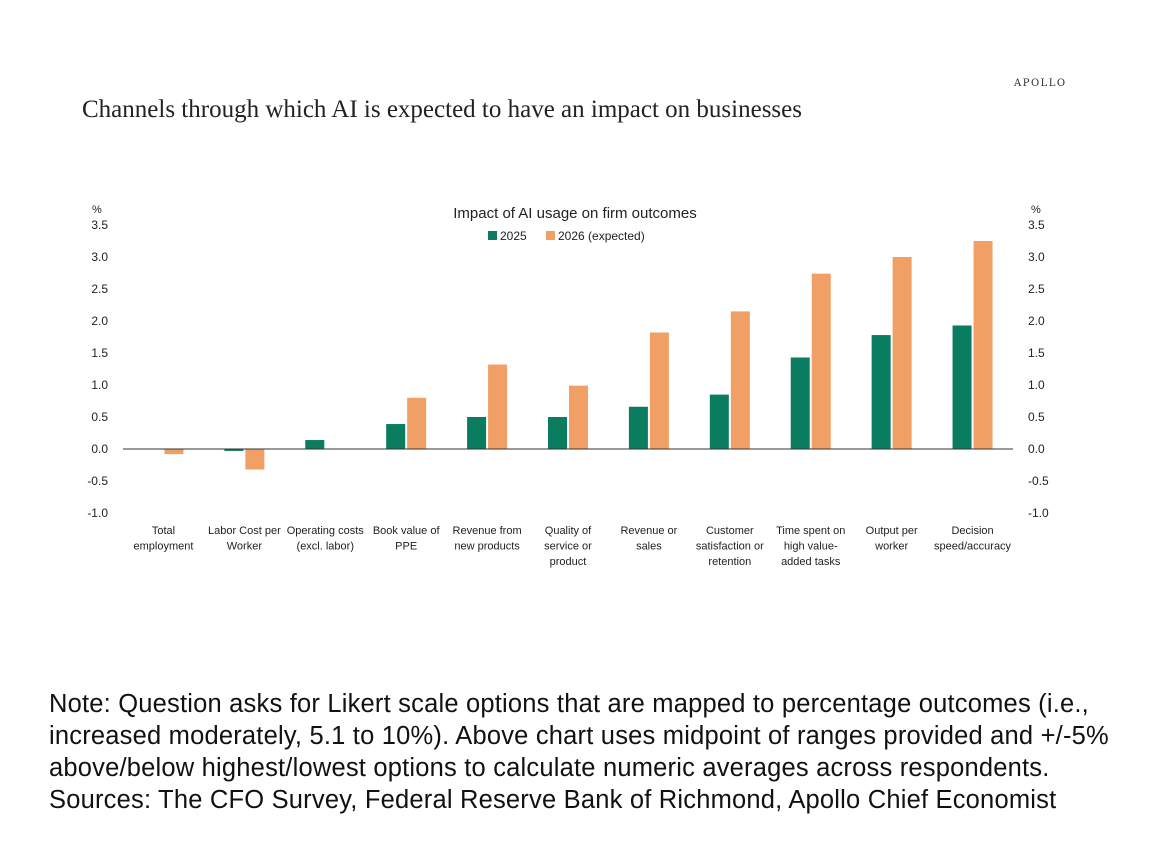  What do you see at coordinates (99, 225) in the screenshot?
I see `y-tick-label-left: 3.5` at bounding box center [99, 225].